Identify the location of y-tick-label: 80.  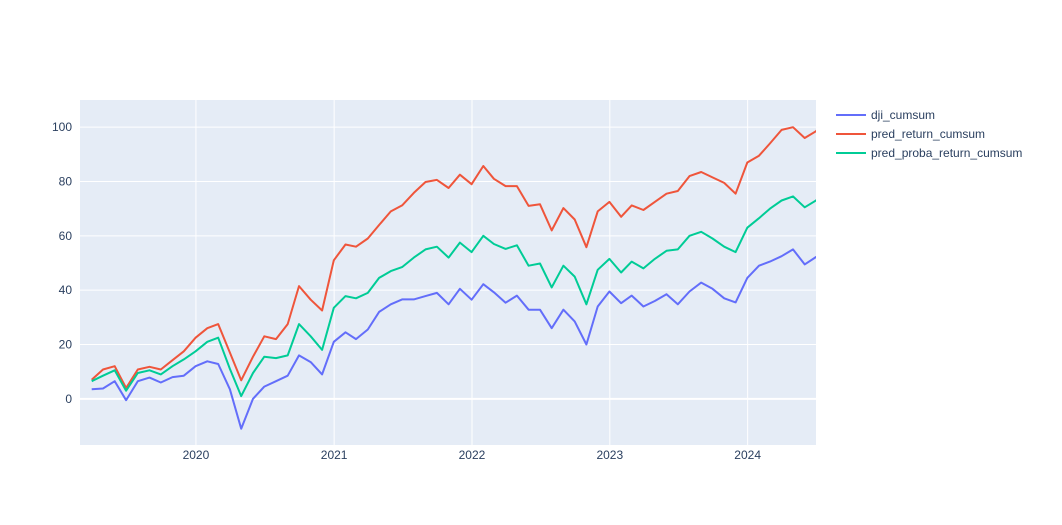
(66, 181).